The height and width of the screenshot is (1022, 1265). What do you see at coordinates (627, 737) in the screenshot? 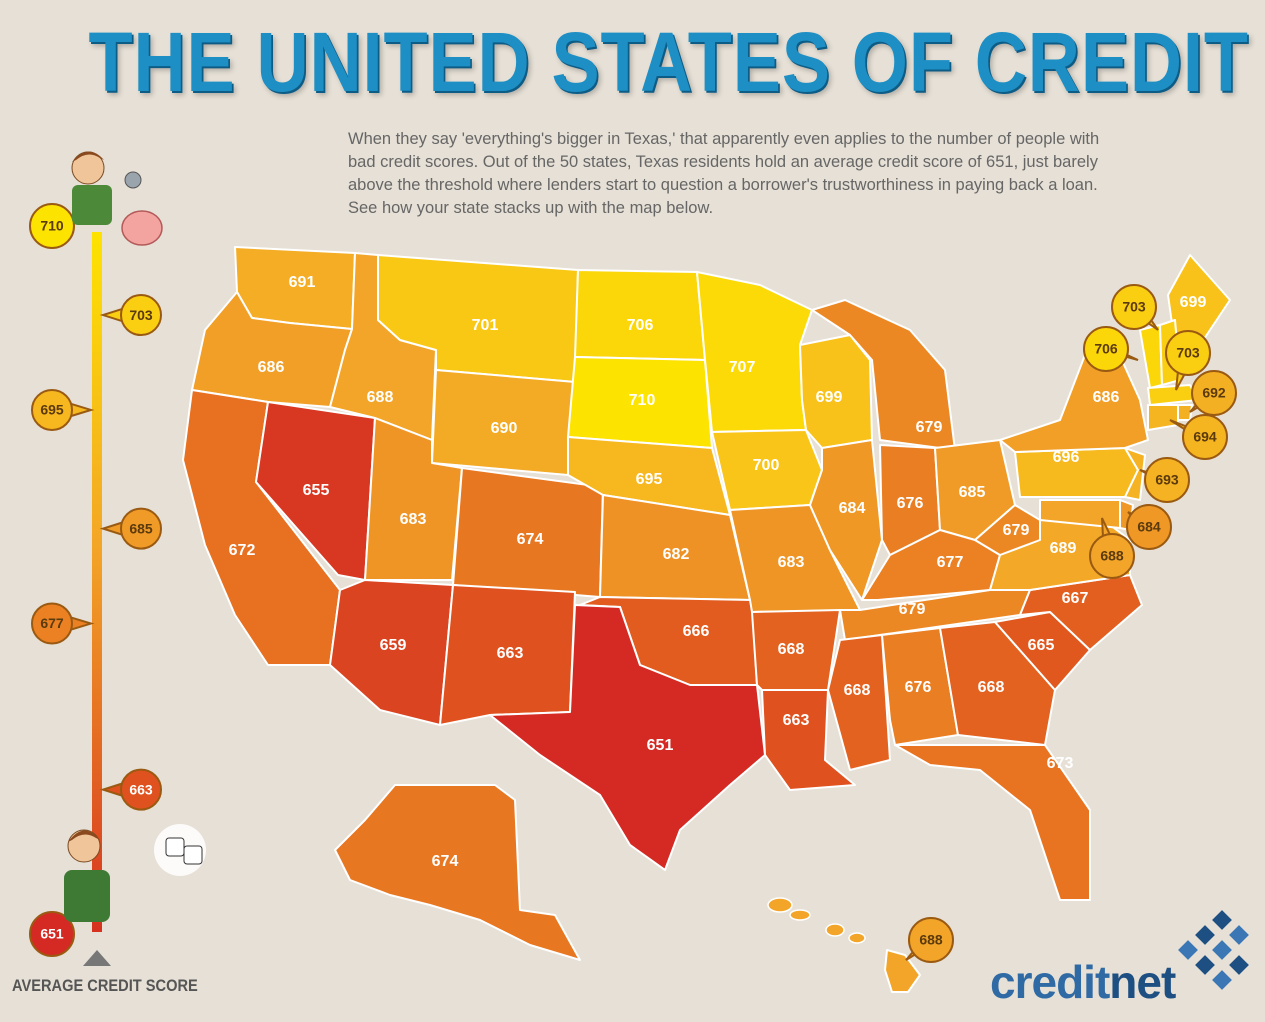
I see `state-texas` at bounding box center [627, 737].